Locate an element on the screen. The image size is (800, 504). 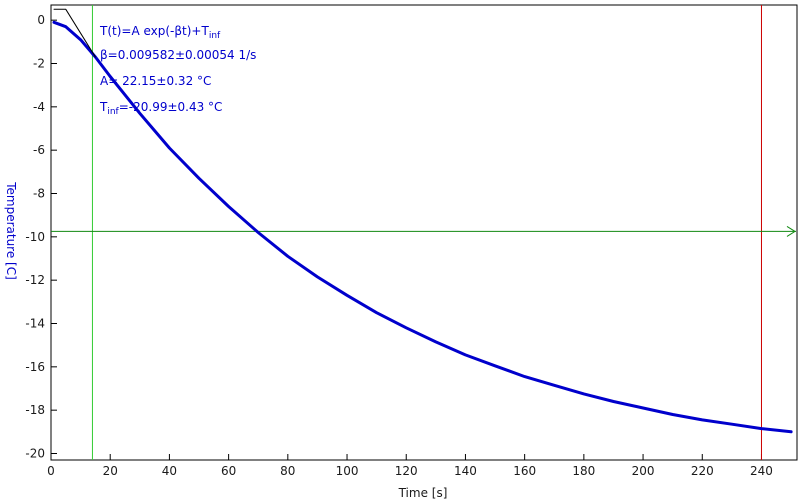
y-tick-label: -4 is located at coordinates (39, 107).